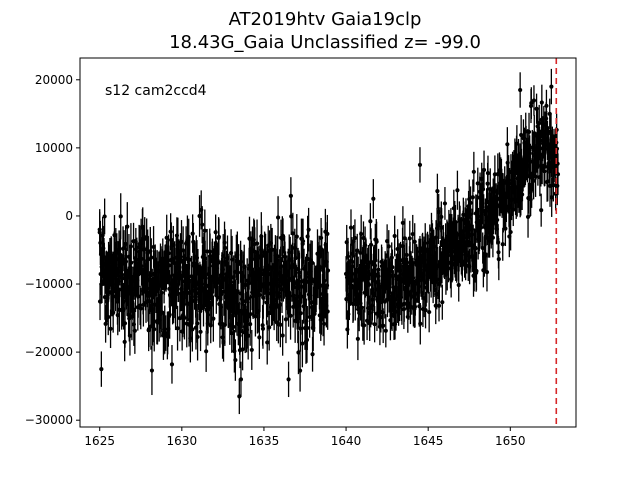 Image resolution: width=640 pixels, height=480 pixels. Describe the element at coordinates (49, 352) in the screenshot. I see `y-tick-label: −20000` at that location.